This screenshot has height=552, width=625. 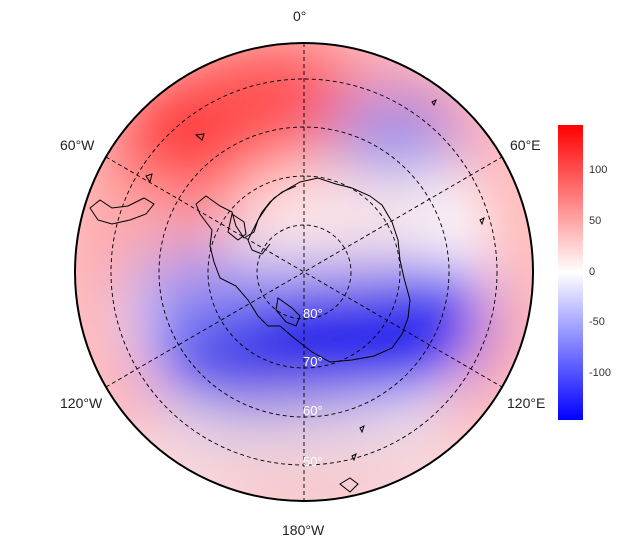 I want to click on colorbar-tick: -100, so click(x=600, y=373).